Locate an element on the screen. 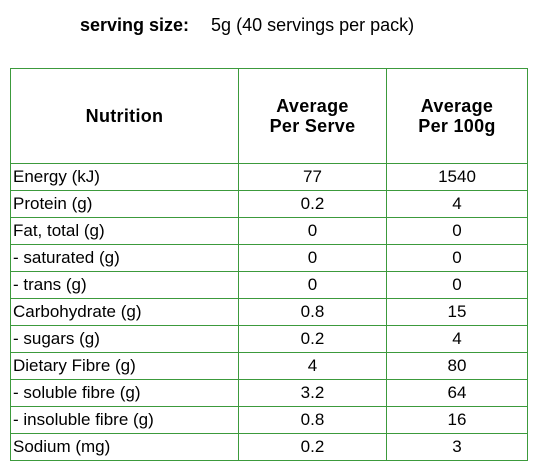  nutrient-value: 64 is located at coordinates (457, 393).